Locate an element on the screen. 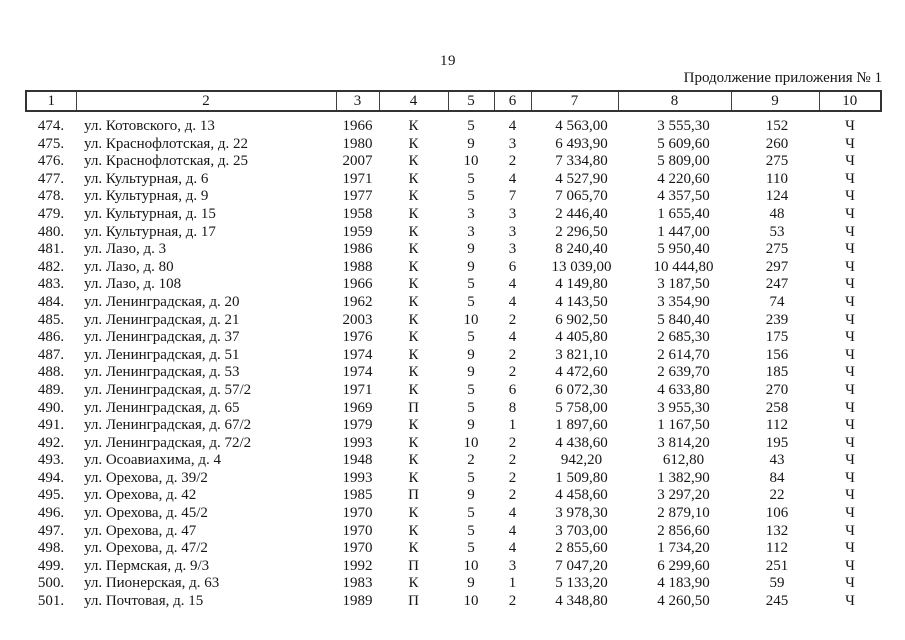  cell-col1: 500. is located at coordinates (51, 583).